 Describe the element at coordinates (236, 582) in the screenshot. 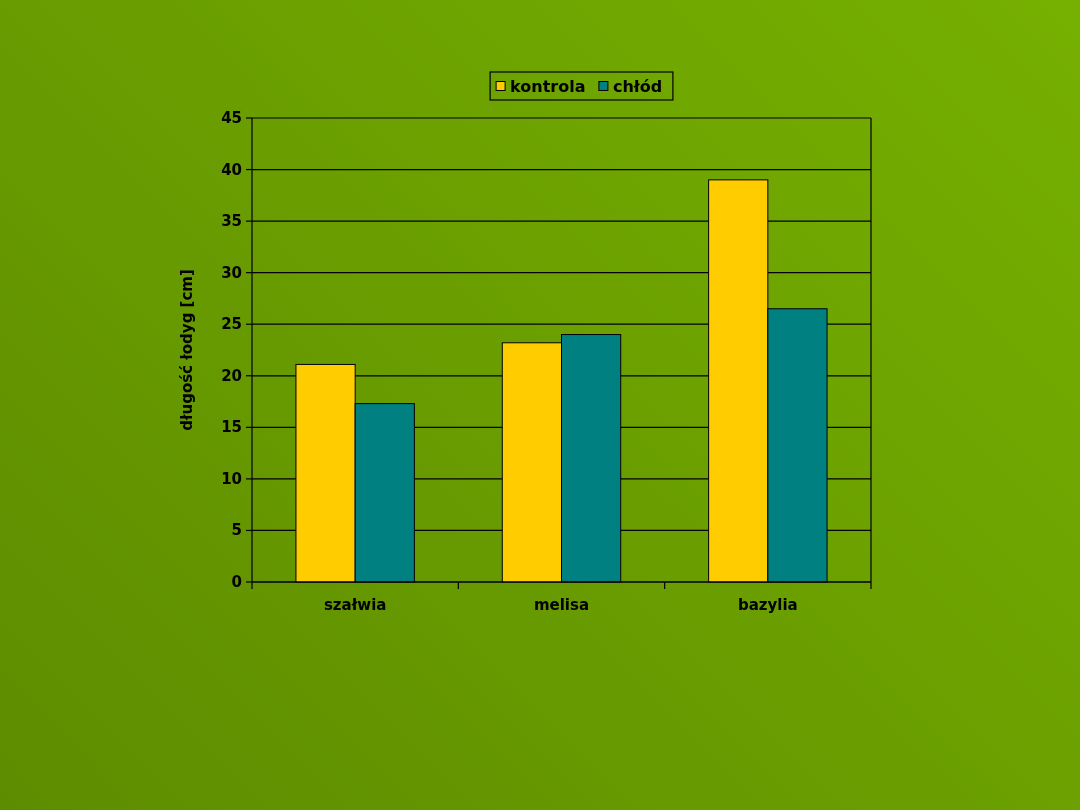

I see `y-tick-label: 0` at that location.